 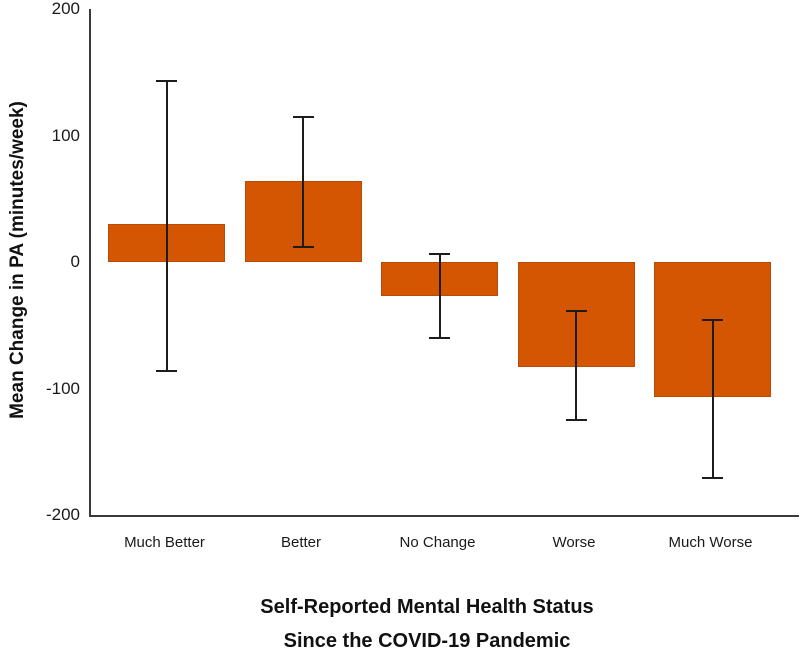 What do you see at coordinates (301, 542) in the screenshot?
I see `category-label-better: Better` at bounding box center [301, 542].